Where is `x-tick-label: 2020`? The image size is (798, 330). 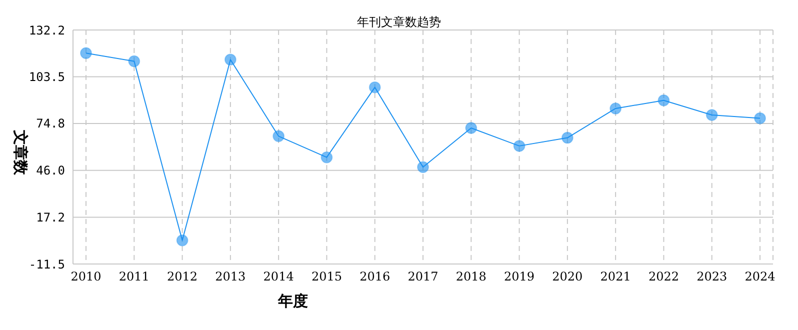 x-tick-label: 2020 is located at coordinates (567, 277).